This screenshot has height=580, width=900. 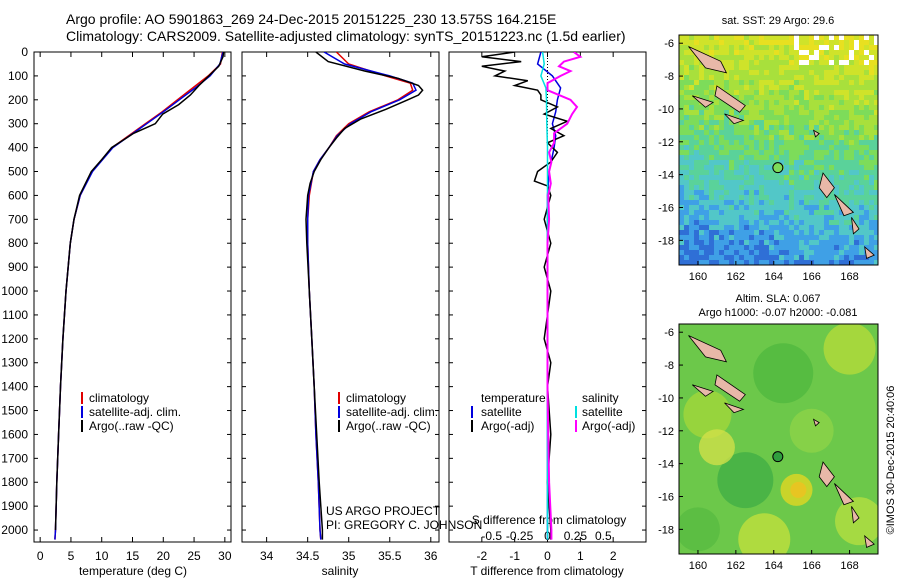 I want to click on depth-tick-label: 900, so click(x=18, y=267).